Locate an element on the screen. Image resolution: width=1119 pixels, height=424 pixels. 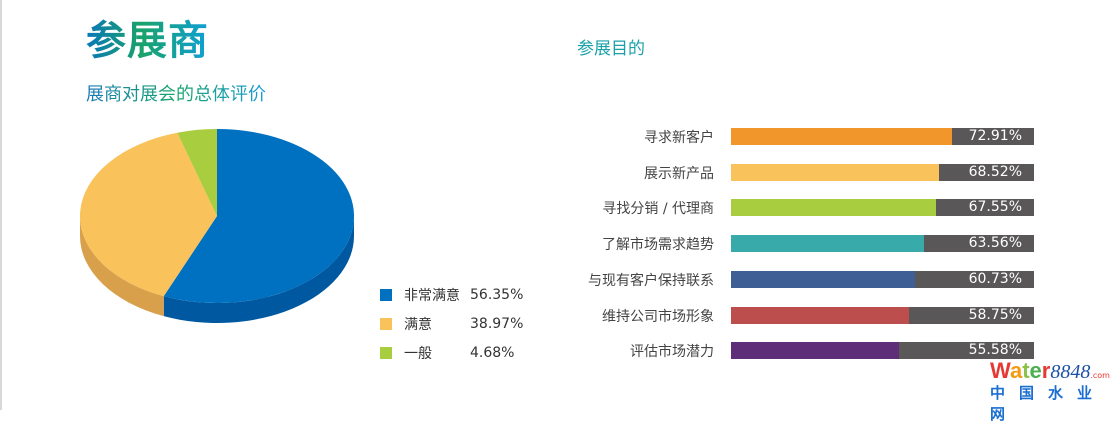
bar-track: 60.73% is located at coordinates (882, 279).